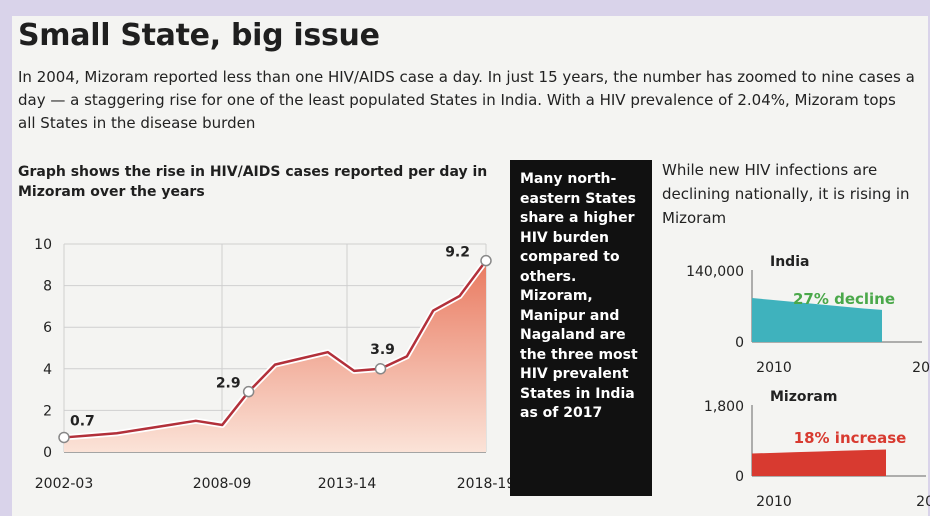 Image resolution: width=930 pixels, height=516 pixels. Describe the element at coordinates (724, 407) in the screenshot. I see `y-tick-label: 1,800` at that location.